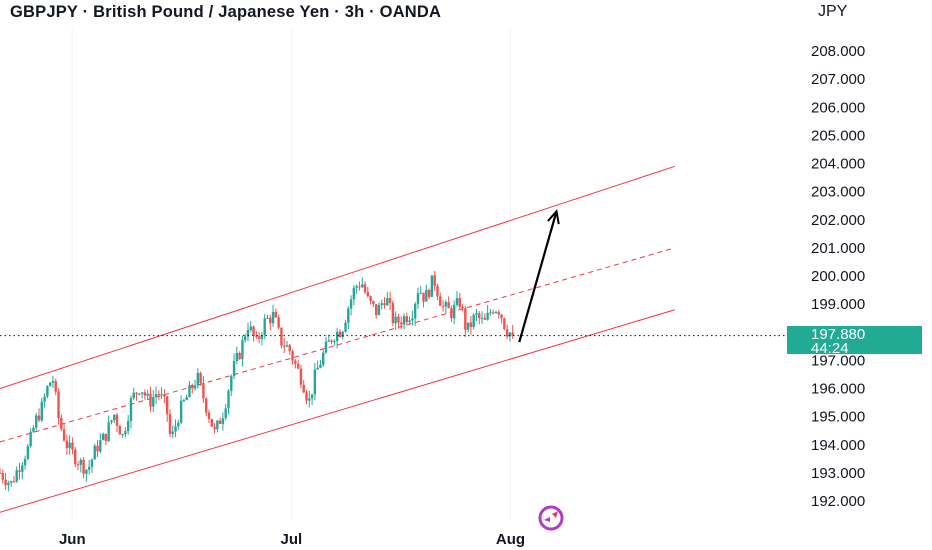 The height and width of the screenshot is (550, 932). What do you see at coordinates (838, 107) in the screenshot?
I see `price-tick-label: 206.000` at bounding box center [838, 107].